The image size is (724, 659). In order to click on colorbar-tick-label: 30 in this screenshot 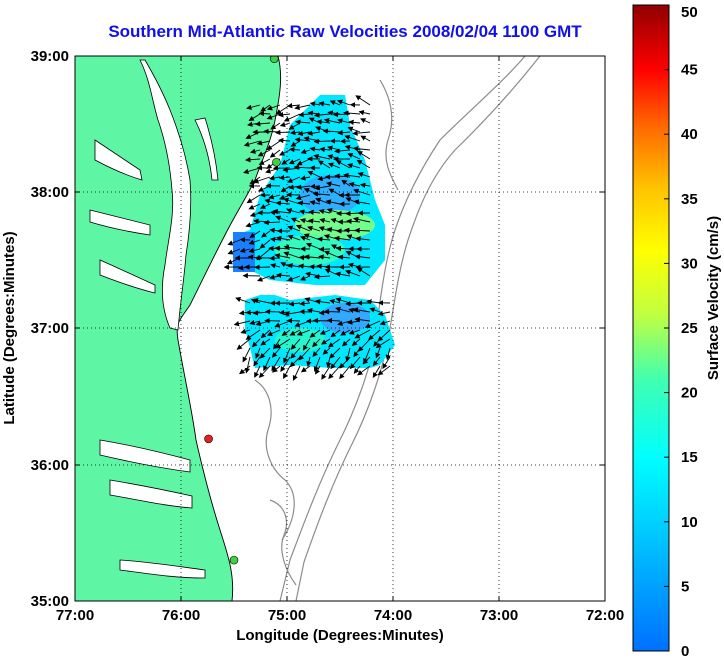, I will do `click(689, 263)`.